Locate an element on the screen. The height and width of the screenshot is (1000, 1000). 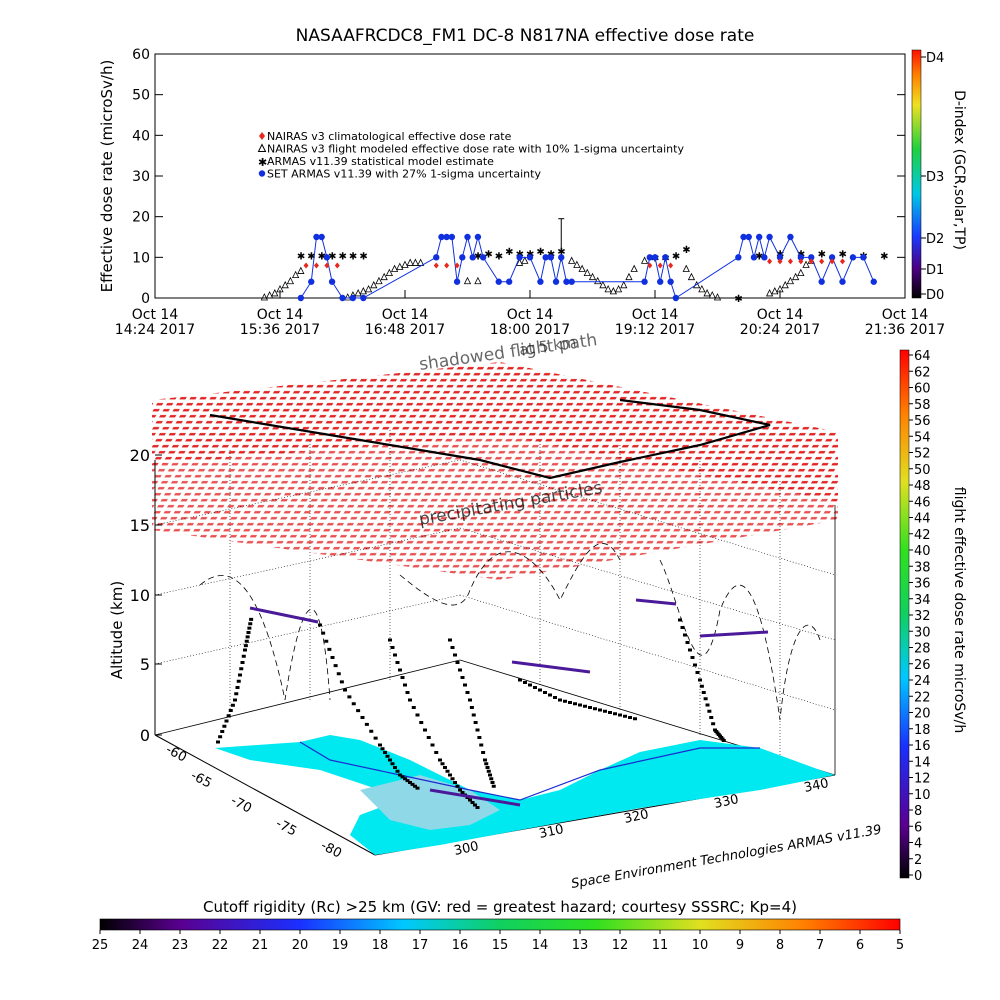
cutoff-tick-label: 17 is located at coordinates (420, 945).